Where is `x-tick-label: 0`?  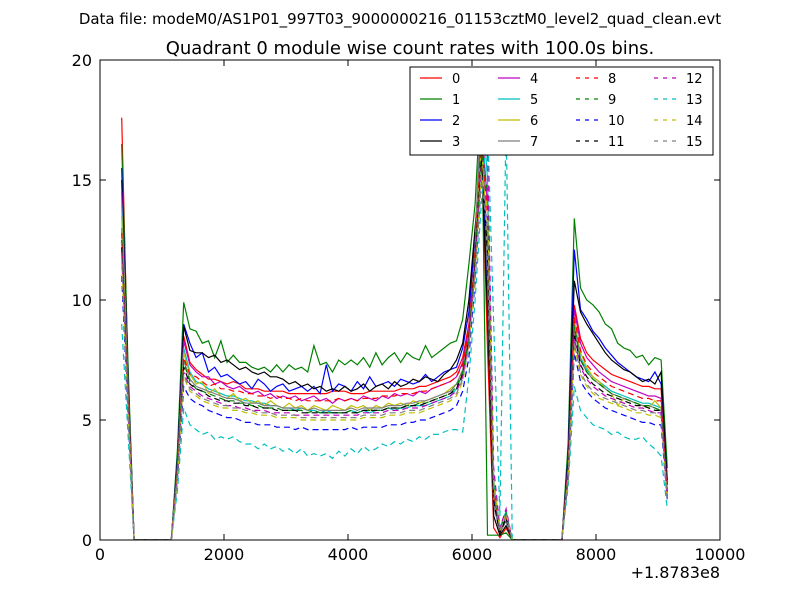
x-tick-label: 0 is located at coordinates (100, 554).